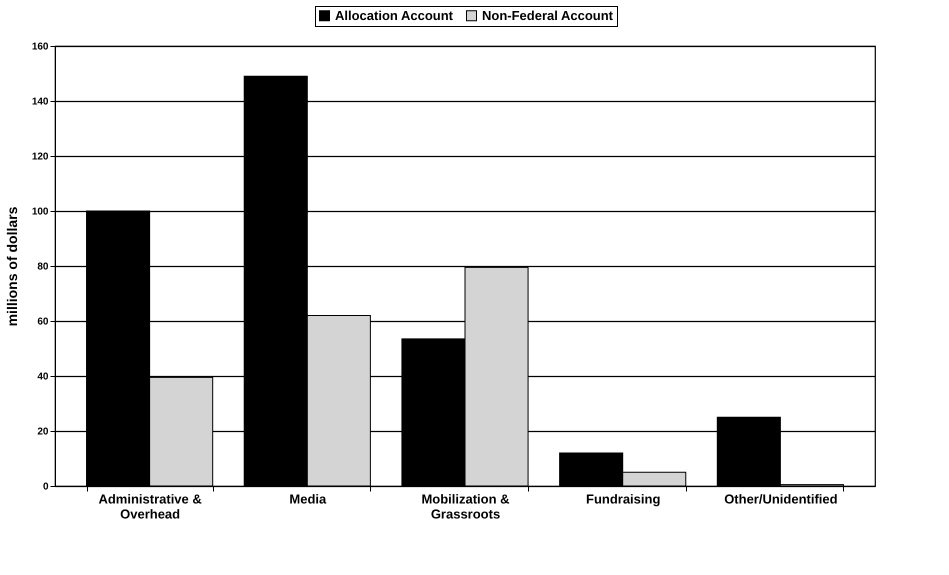 This screenshot has width=949, height=575. I want to click on y-tick-label: 80, so click(43, 267).